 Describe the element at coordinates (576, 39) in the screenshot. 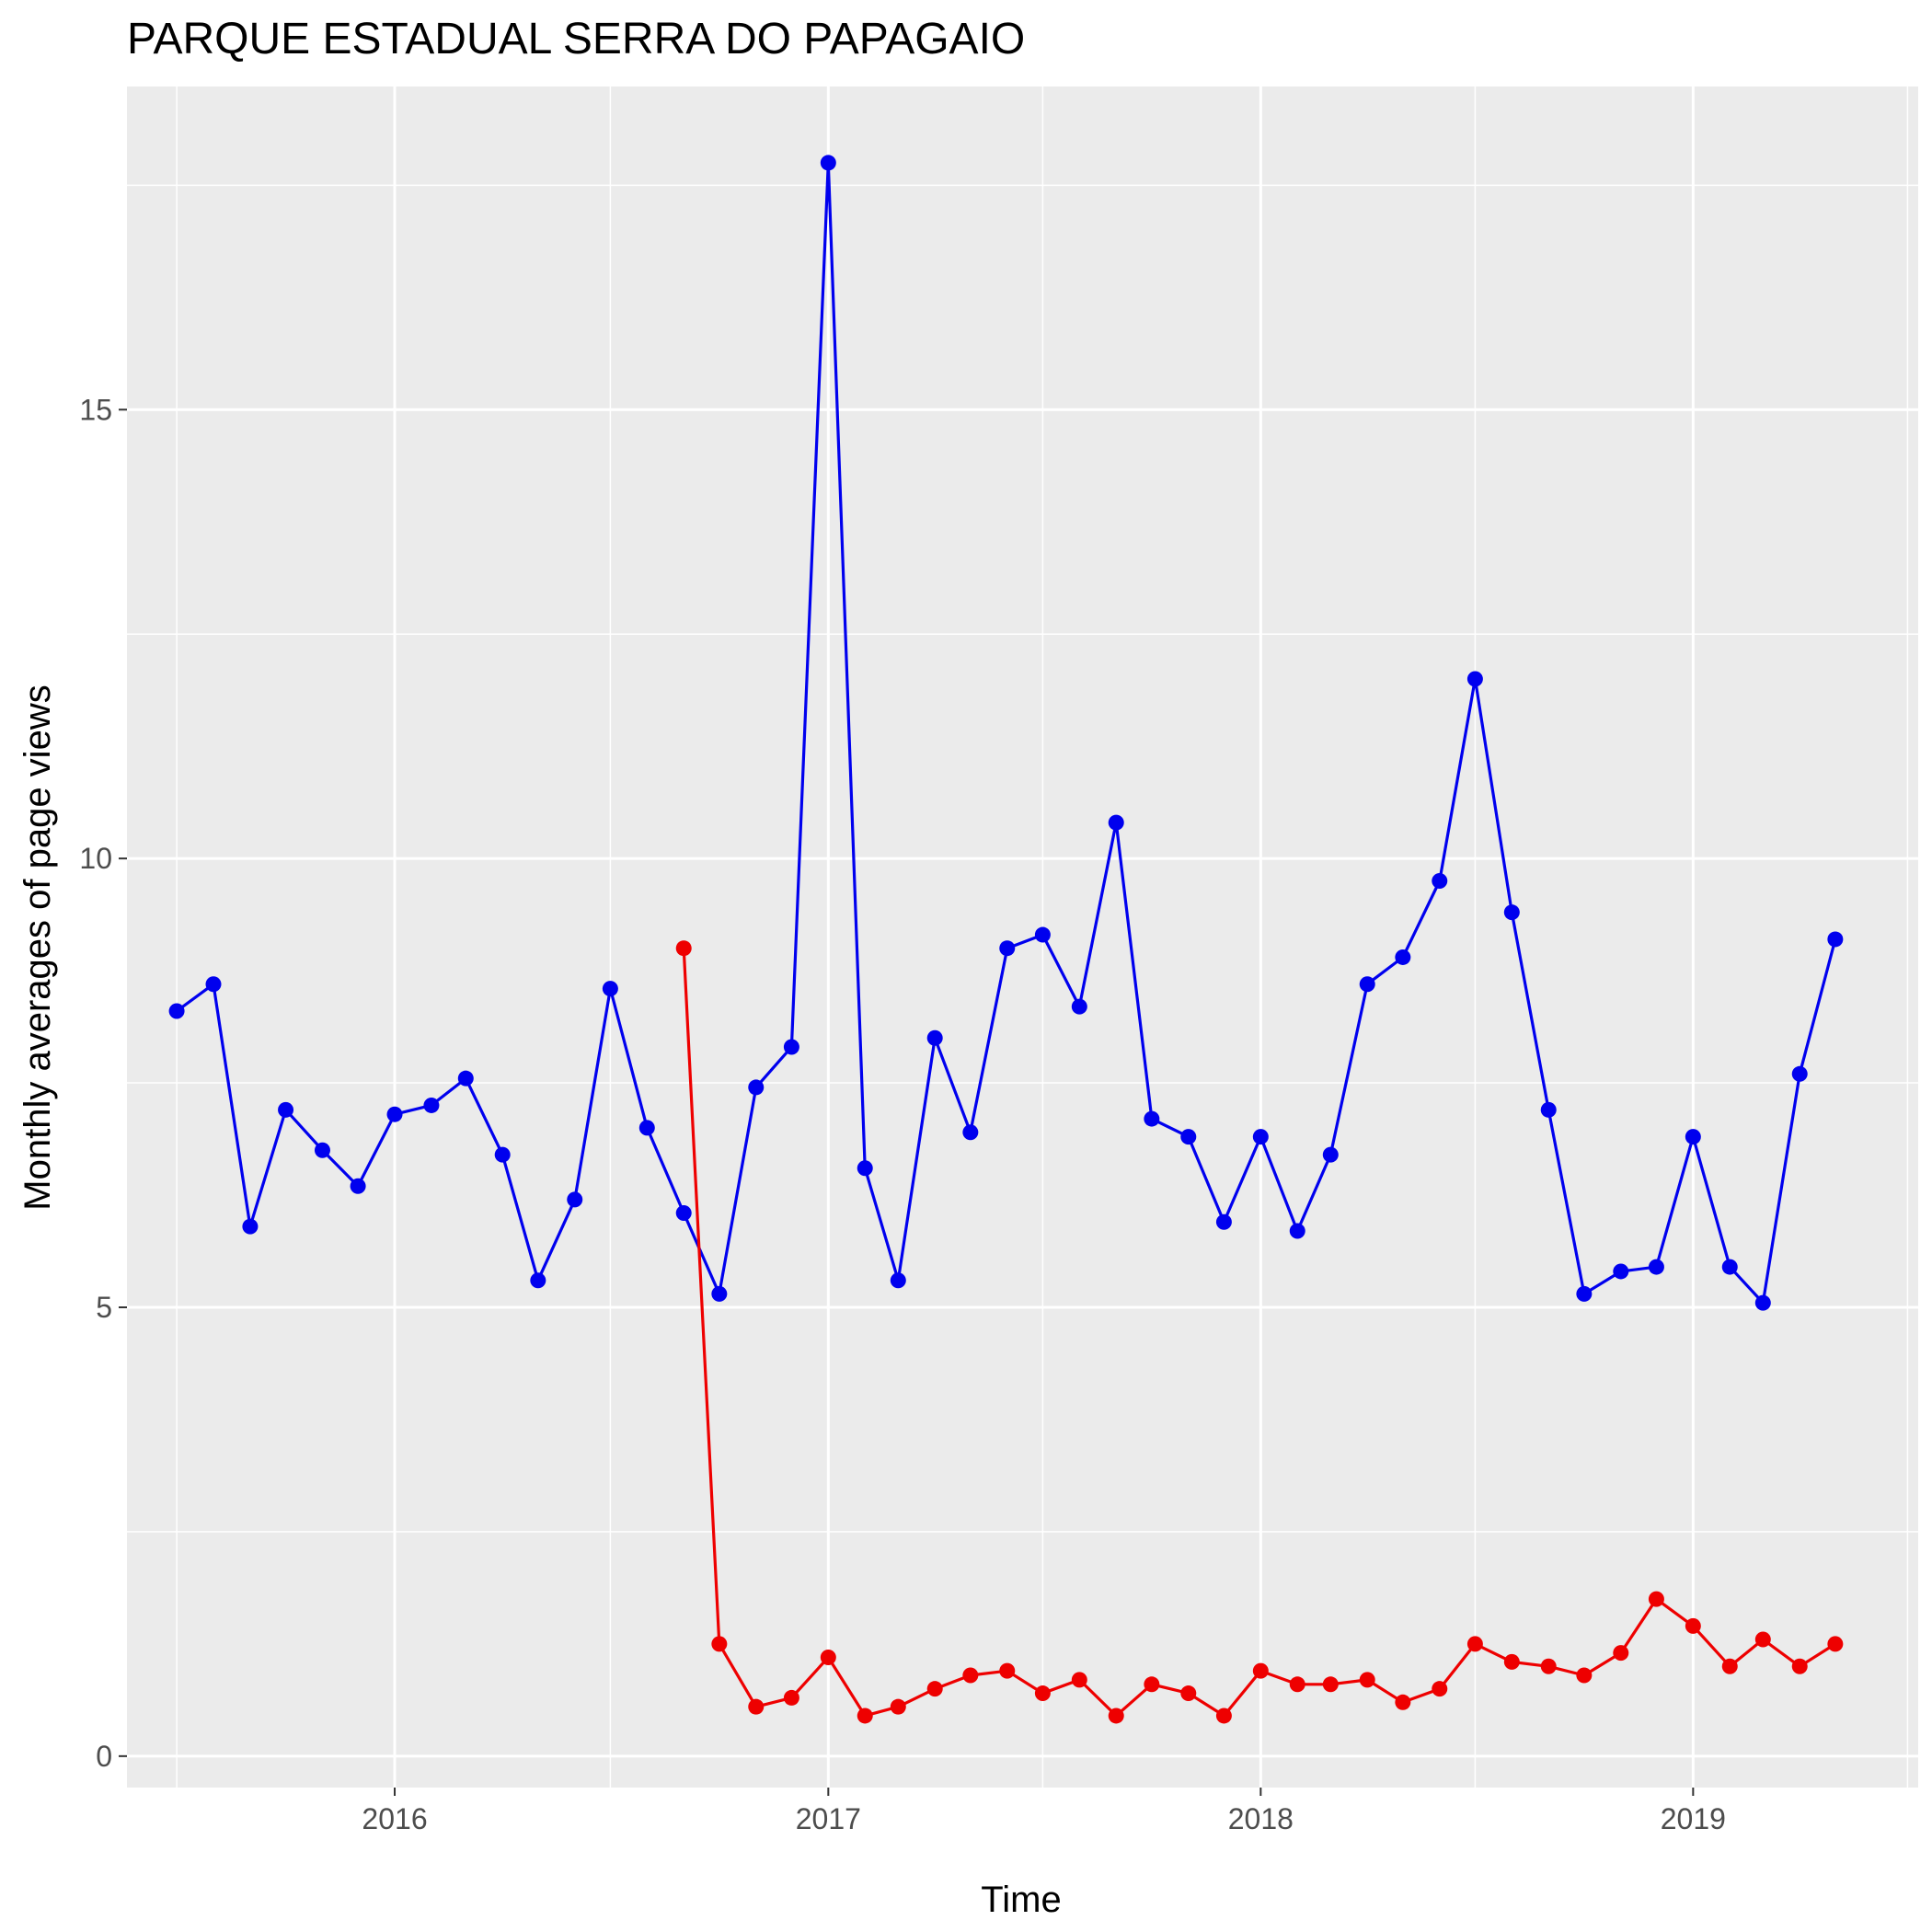

I see `chart-title: PARQUE ESTADUAL SERRA DO PAPAGAIO` at that location.